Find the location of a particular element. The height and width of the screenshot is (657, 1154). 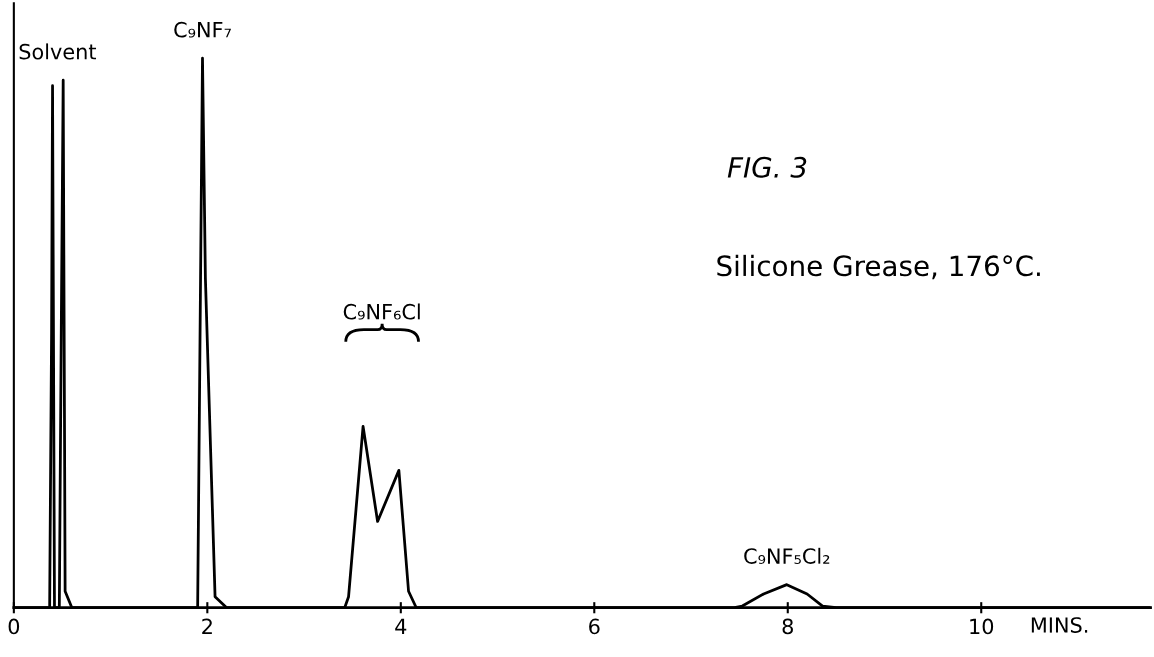

annotation: C₉NF₆Cl is located at coordinates (381, 311).